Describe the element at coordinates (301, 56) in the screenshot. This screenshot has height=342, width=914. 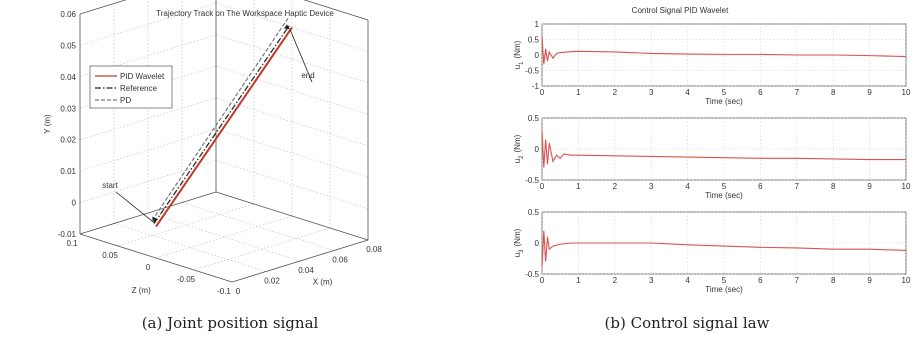
I see `end-arrow` at that location.